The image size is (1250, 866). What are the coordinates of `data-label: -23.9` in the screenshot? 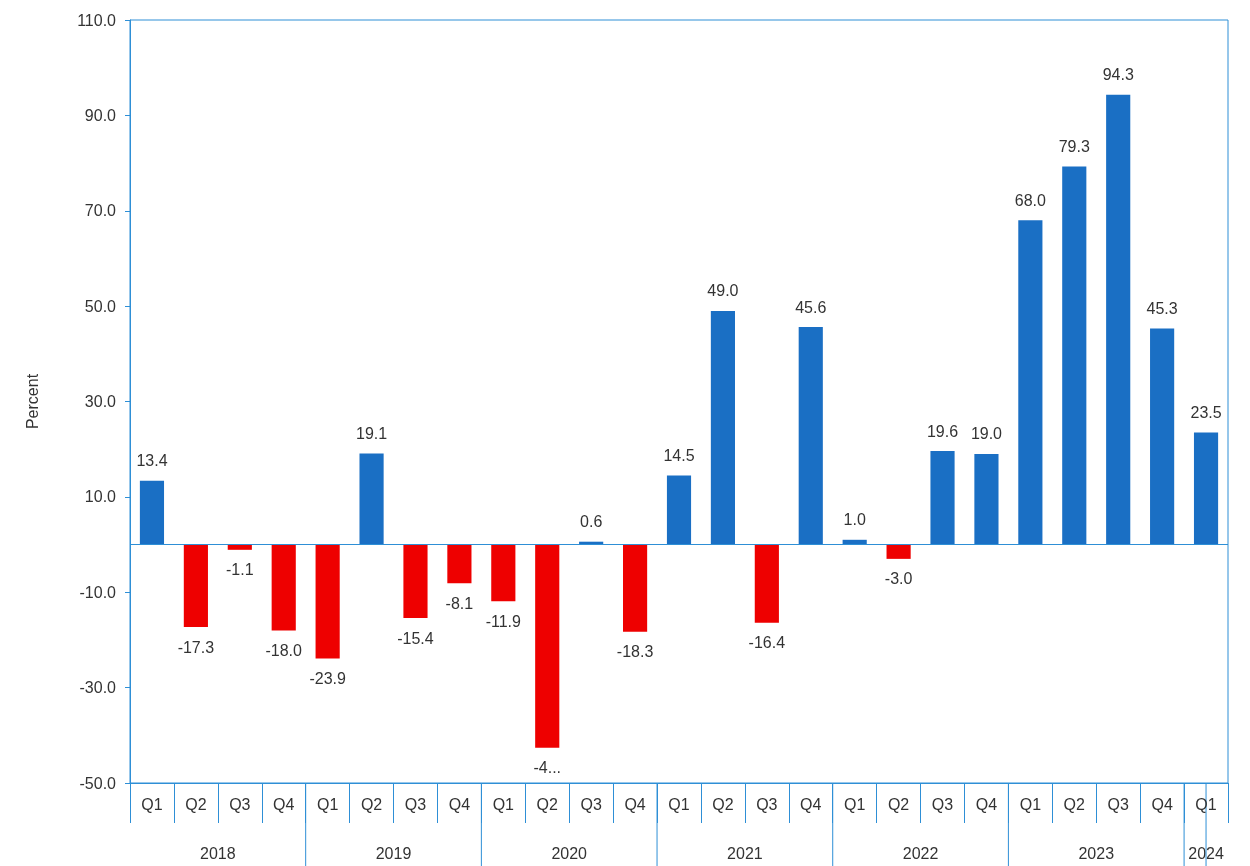 It's located at (327, 679).